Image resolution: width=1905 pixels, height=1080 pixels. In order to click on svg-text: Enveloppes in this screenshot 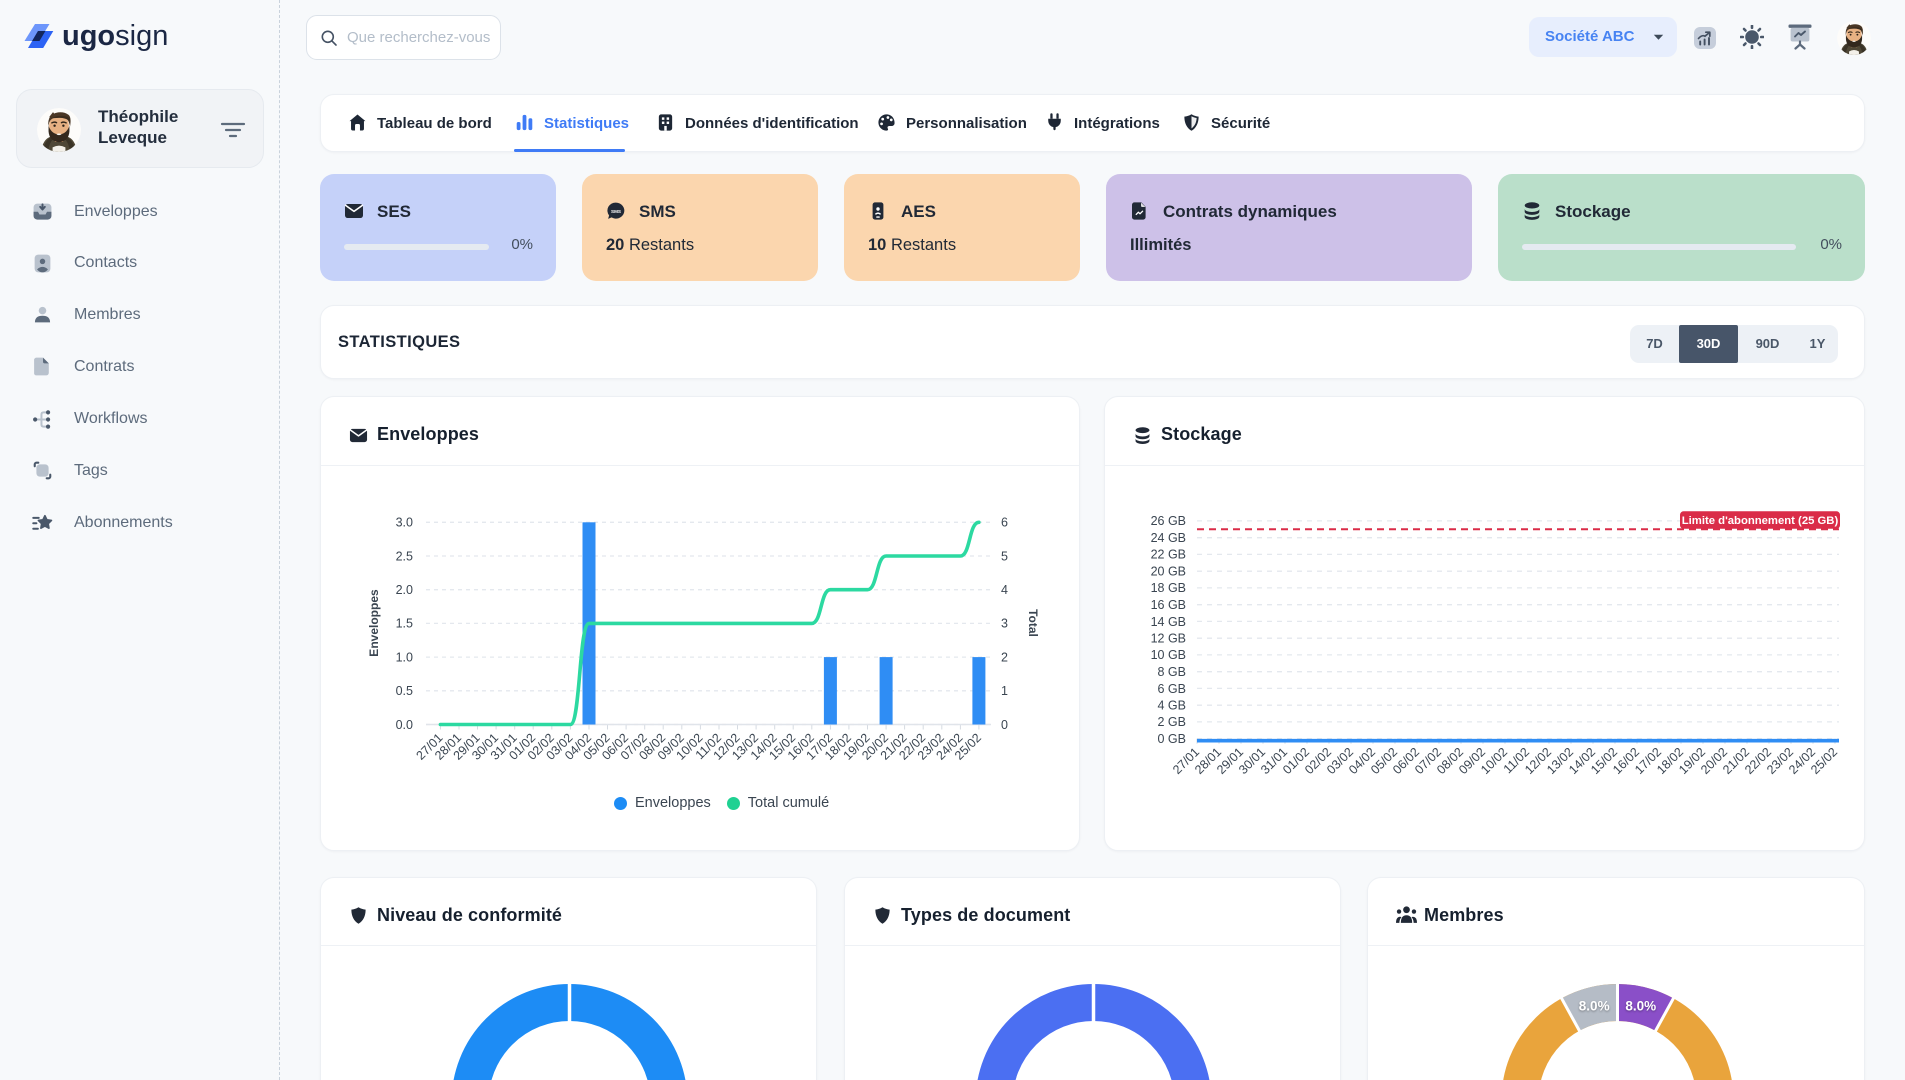, I will do `click(374, 623)`.